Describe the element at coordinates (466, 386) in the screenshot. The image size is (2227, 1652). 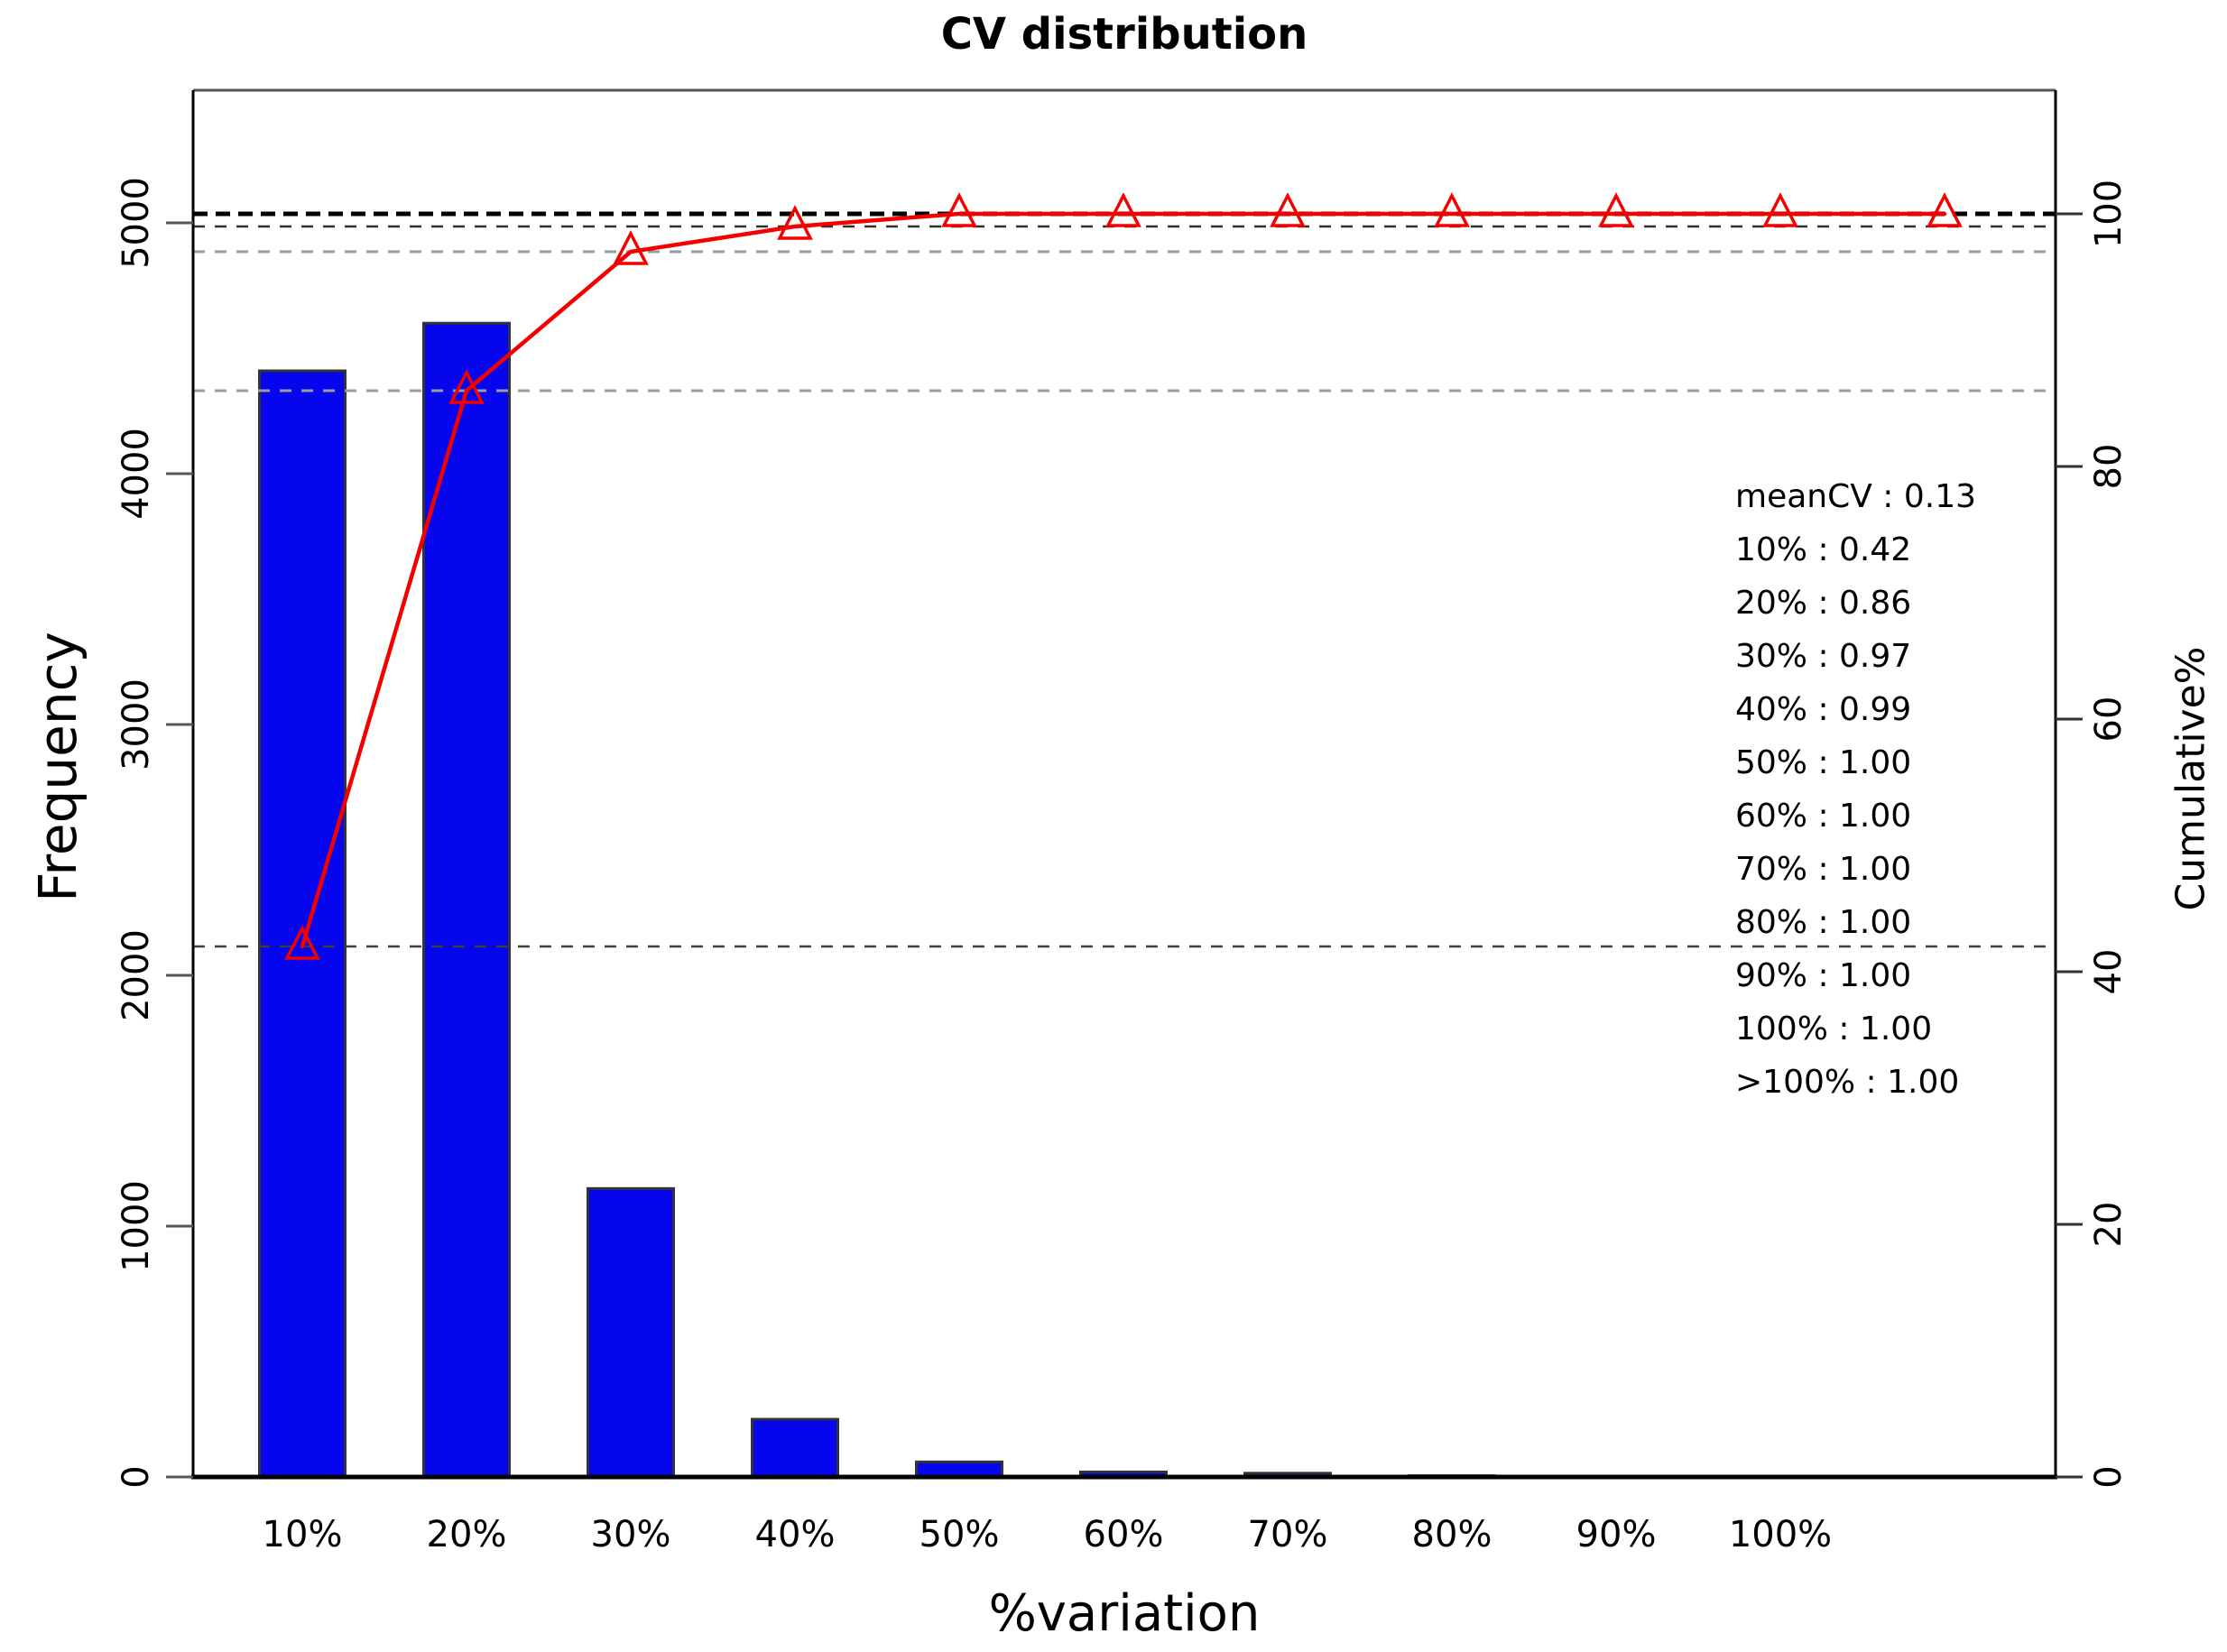
I see `triangle-marker-20%` at that location.